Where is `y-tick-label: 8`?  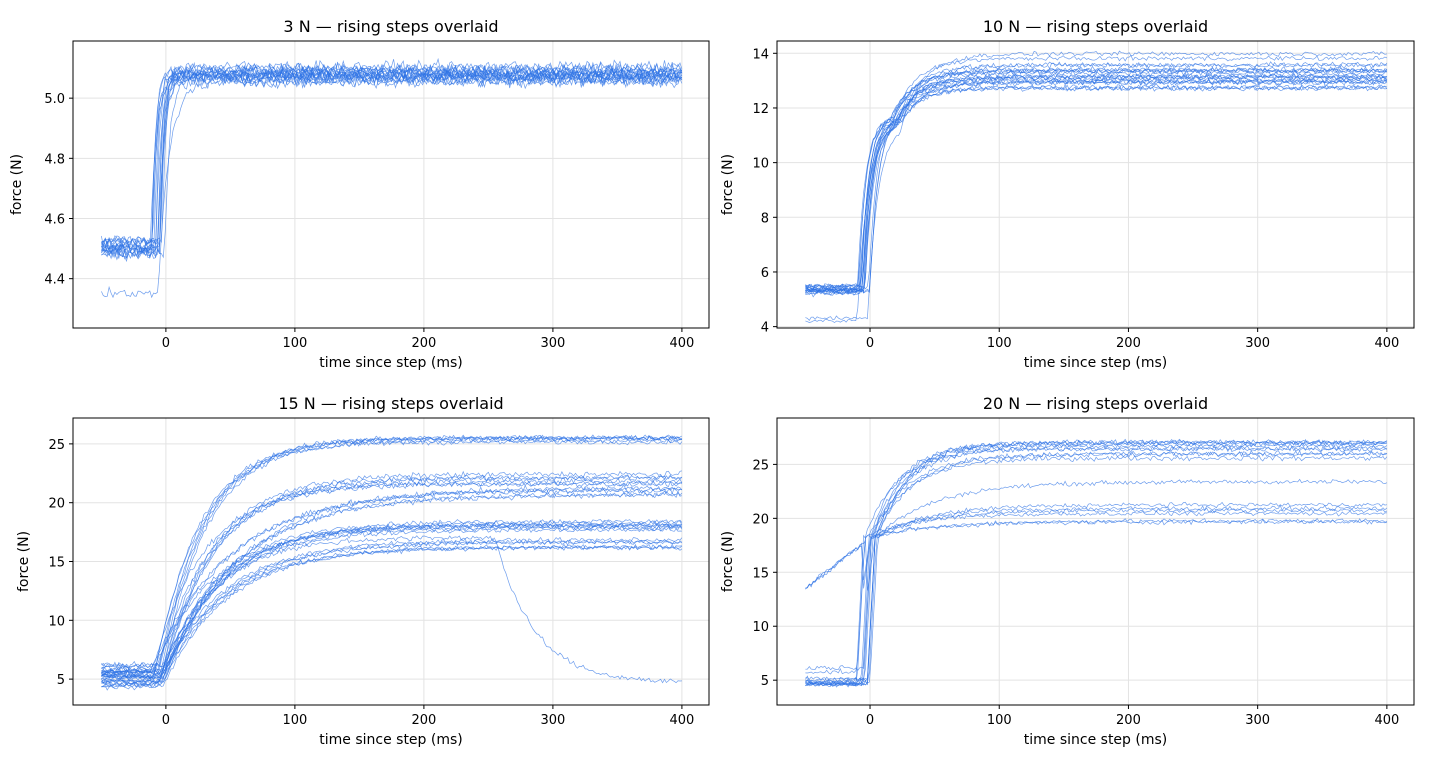 y-tick-label: 8 is located at coordinates (765, 218).